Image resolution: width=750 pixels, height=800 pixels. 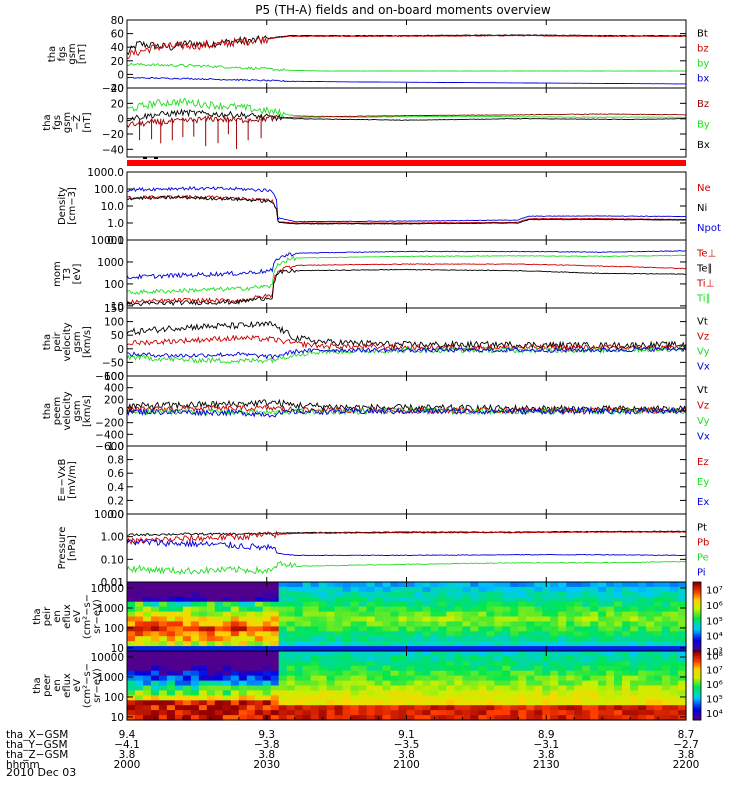 What do you see at coordinates (117, 336) in the screenshot?
I see `peir-velocity-ytick-2: 50` at bounding box center [117, 336].